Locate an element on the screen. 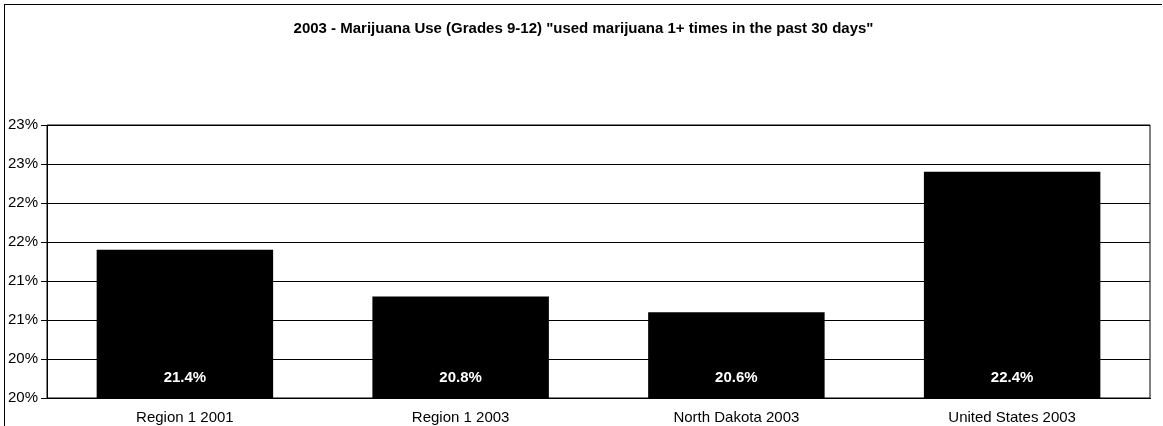 This screenshot has height=426, width=1163. chart-title: 2003 - Marijuana Use (Grades 9-12) "used marijuana 1+ times in the past 30 days" is located at coordinates (583, 27).